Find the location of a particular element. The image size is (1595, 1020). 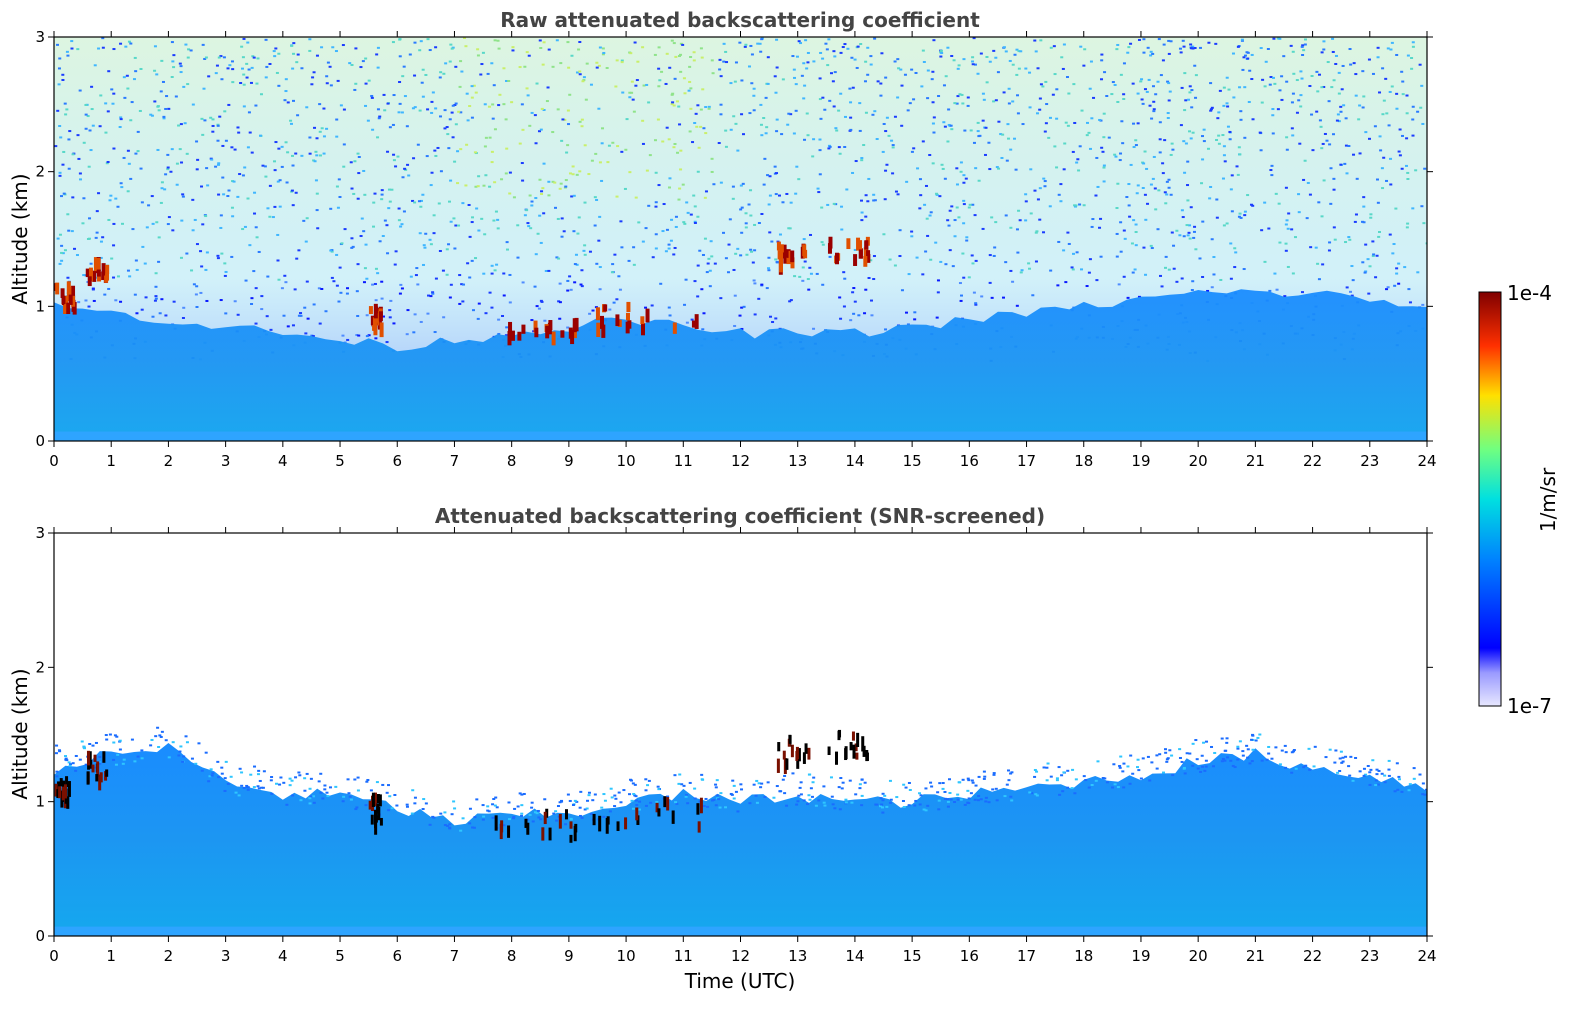

raw-y-axis-label: Altitude (km) is located at coordinates (20, 238).